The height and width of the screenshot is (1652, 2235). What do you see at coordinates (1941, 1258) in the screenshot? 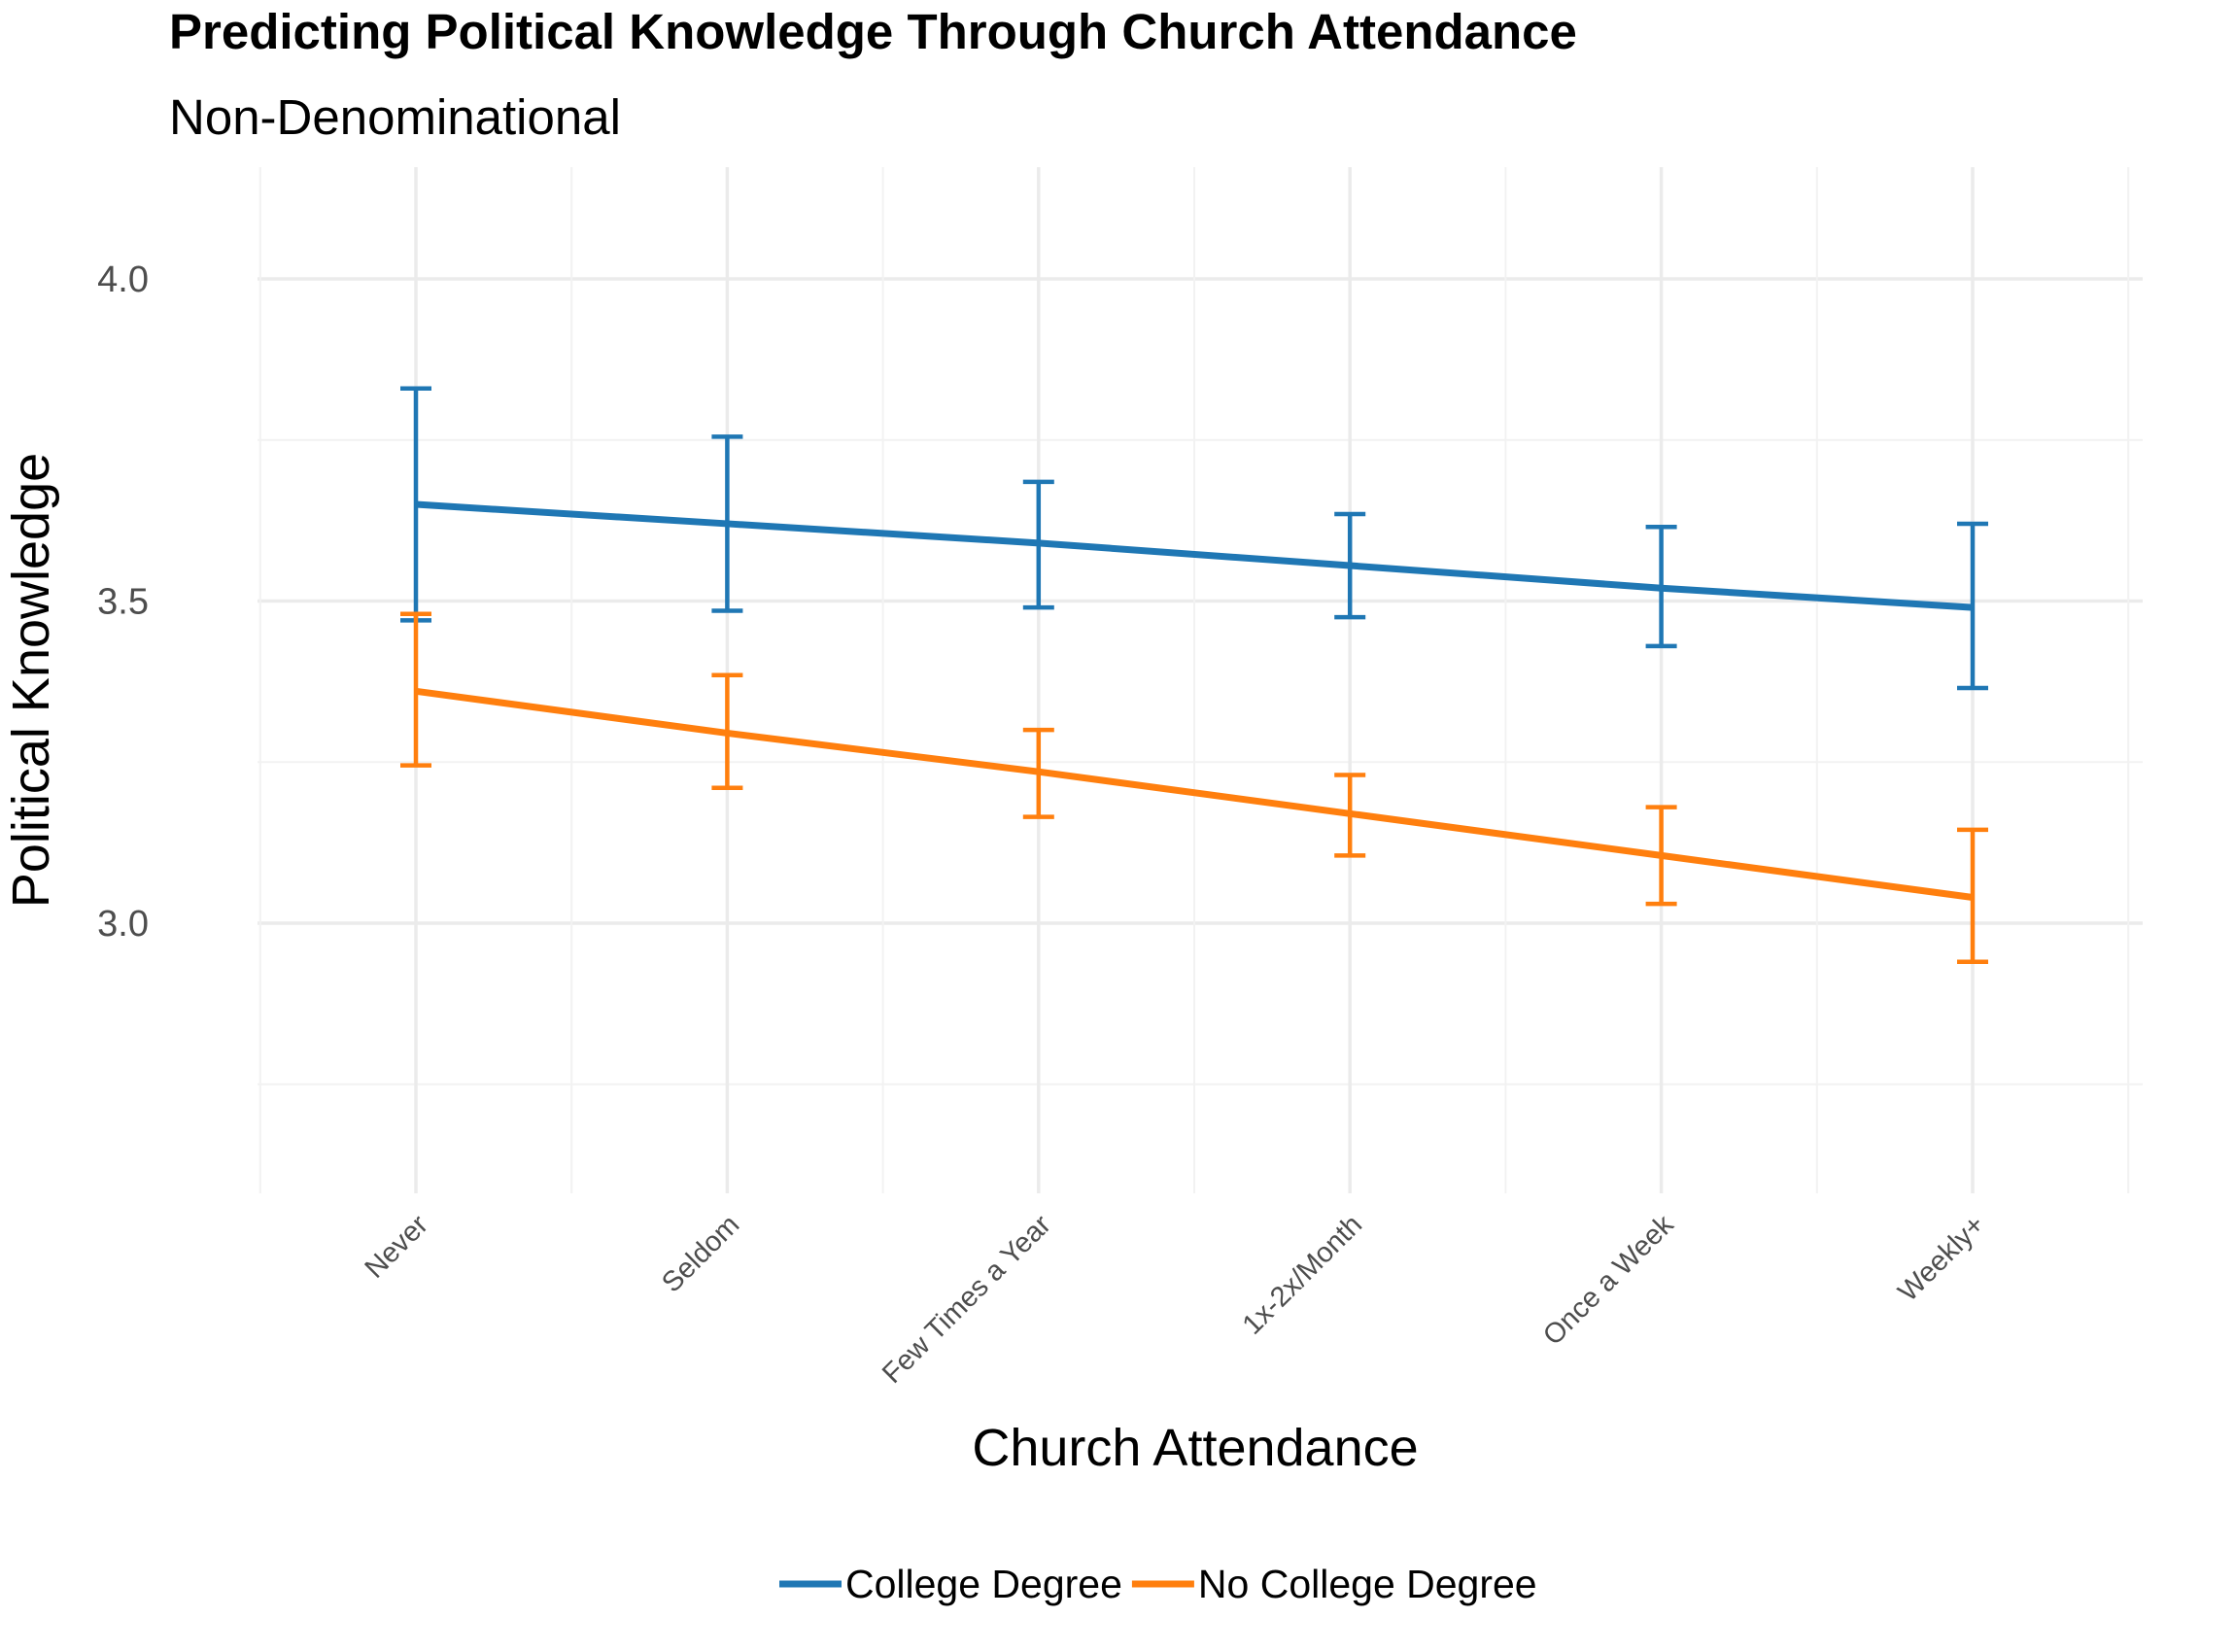
I see `x-tick-label: Weekly+` at bounding box center [1941, 1258].